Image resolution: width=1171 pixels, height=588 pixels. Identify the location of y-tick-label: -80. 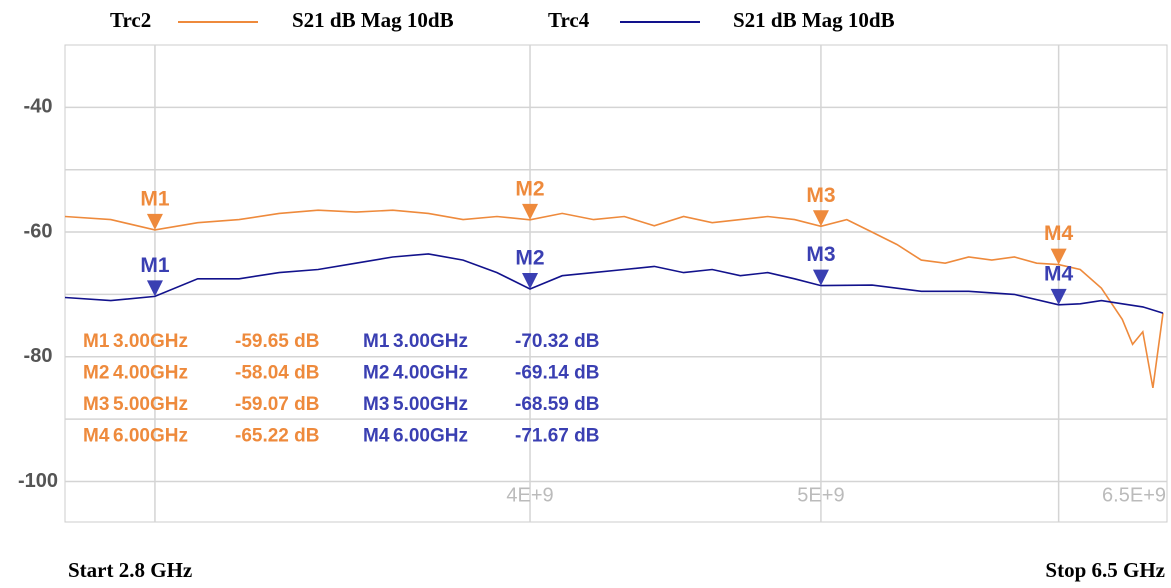
(38, 356).